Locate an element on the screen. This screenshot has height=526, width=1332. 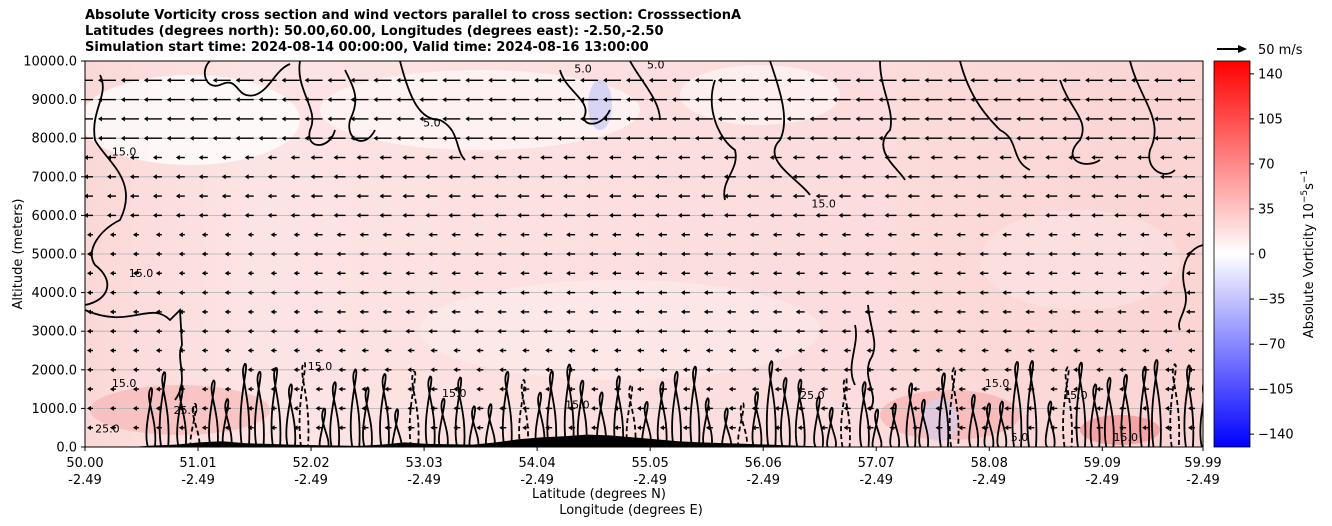
contour-label: 25.0 is located at coordinates (812, 395).